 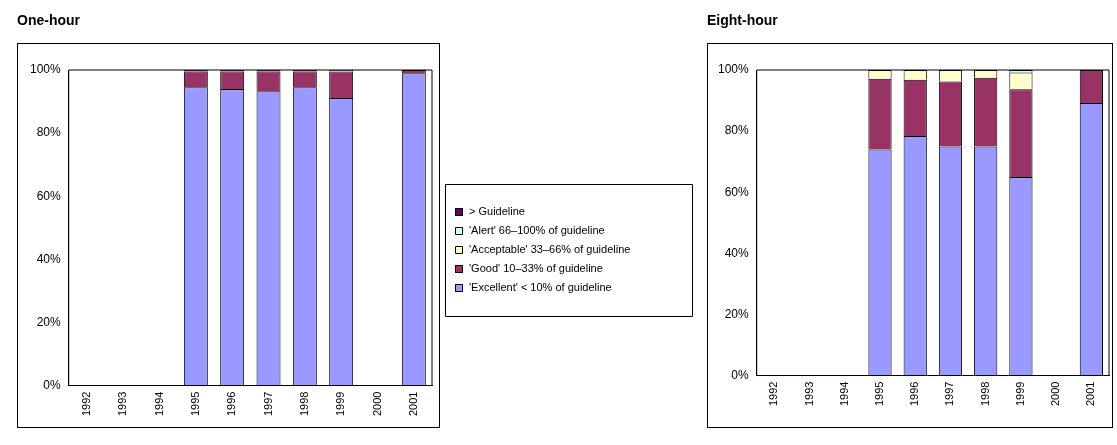 I want to click on legend-label: 'Excellent' < 10% of guideline, so click(x=540, y=287).